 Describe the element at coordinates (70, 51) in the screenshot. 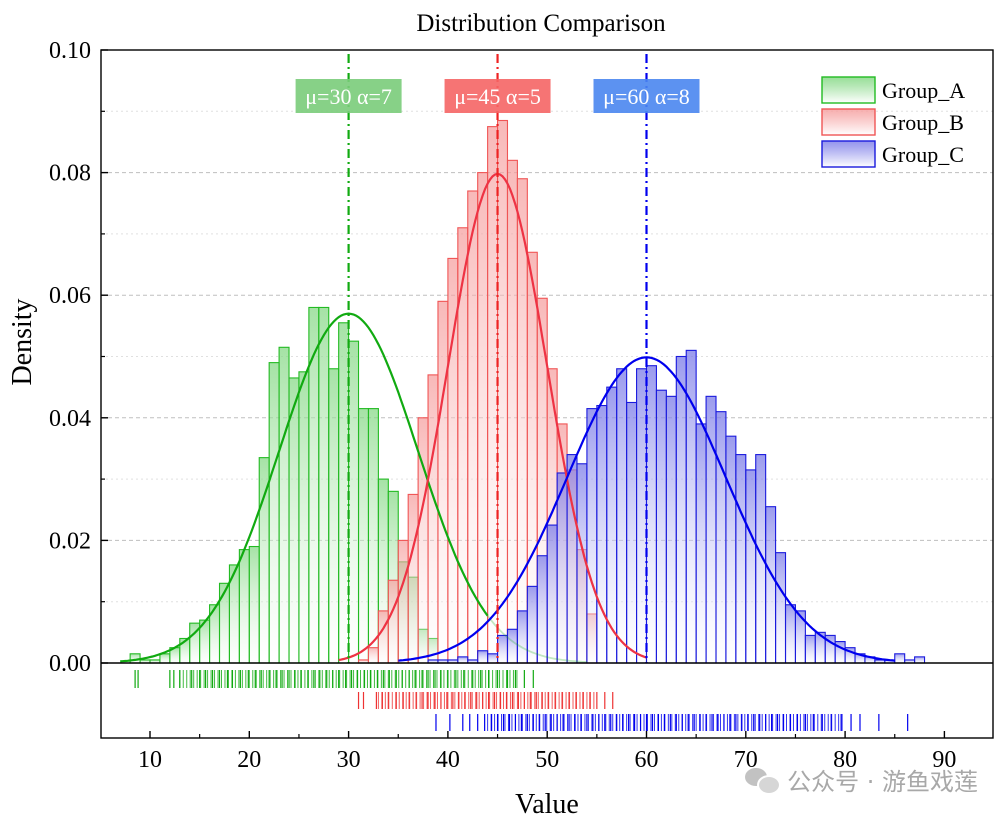

I see `y-tick-label: 0.10` at that location.